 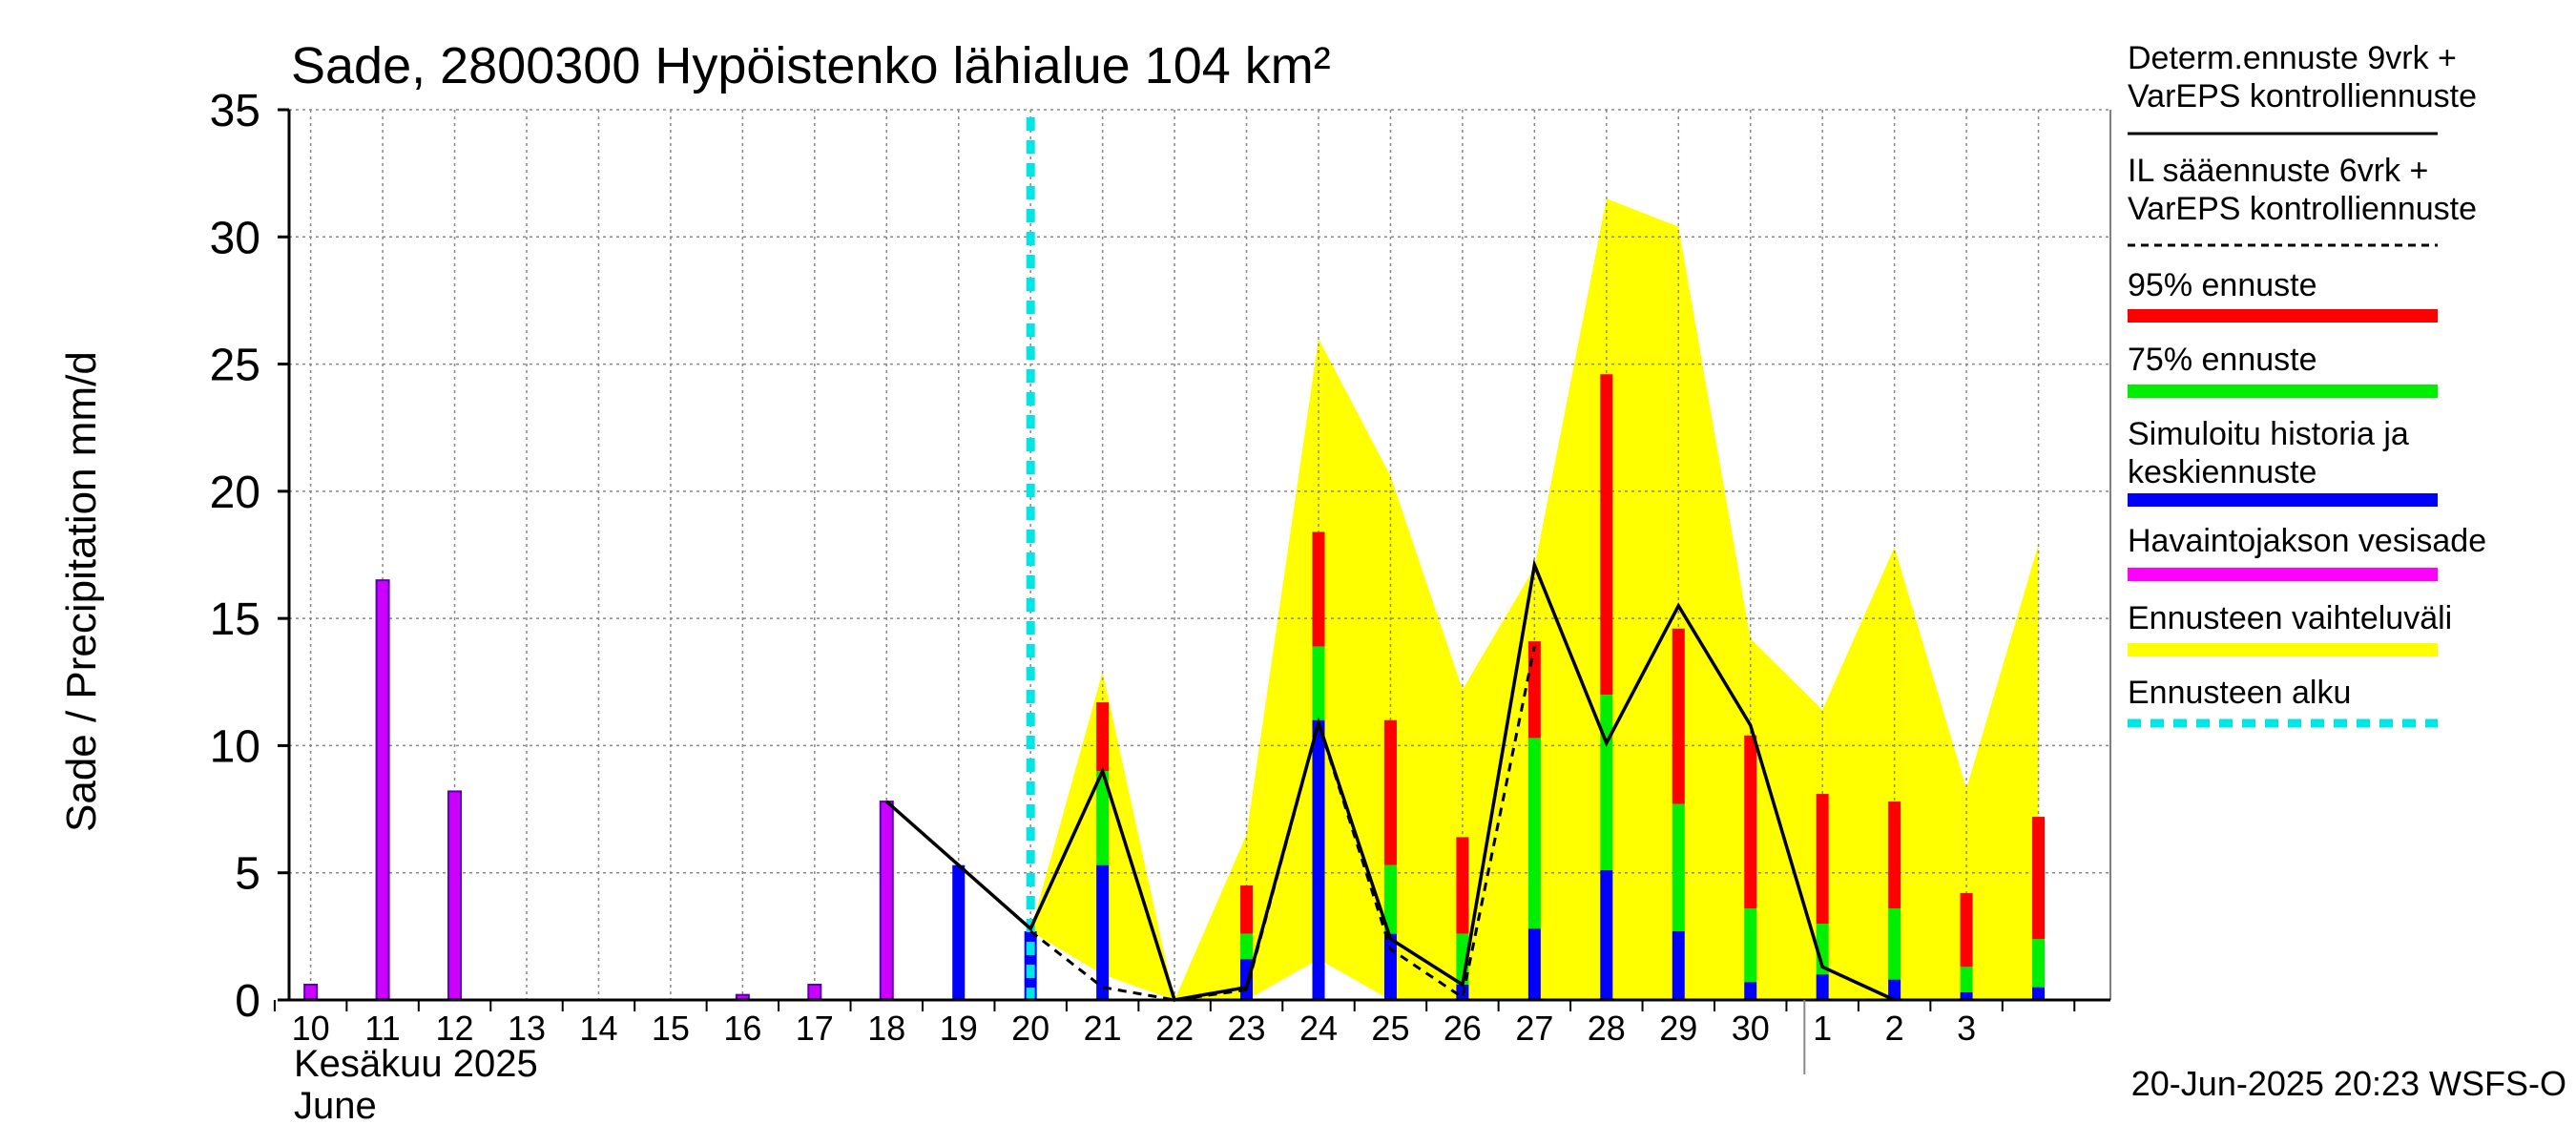 I want to click on x-tick-label: 18, so click(x=886, y=1029).